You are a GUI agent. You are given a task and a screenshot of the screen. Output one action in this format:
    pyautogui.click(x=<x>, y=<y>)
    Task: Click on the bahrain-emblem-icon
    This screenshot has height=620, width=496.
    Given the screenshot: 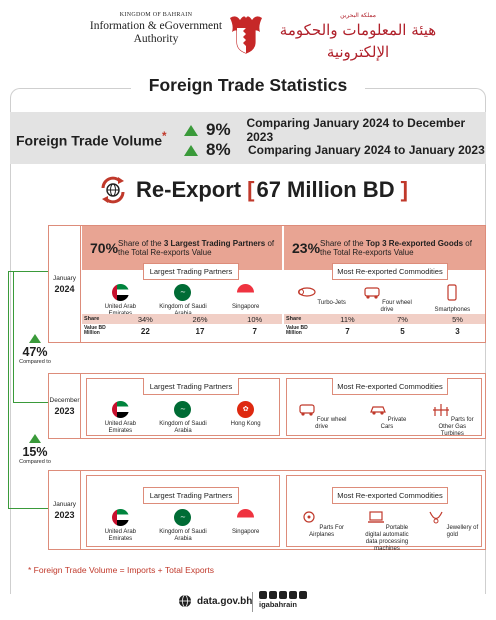 What is the action you would take?
    pyautogui.click(x=246, y=35)
    